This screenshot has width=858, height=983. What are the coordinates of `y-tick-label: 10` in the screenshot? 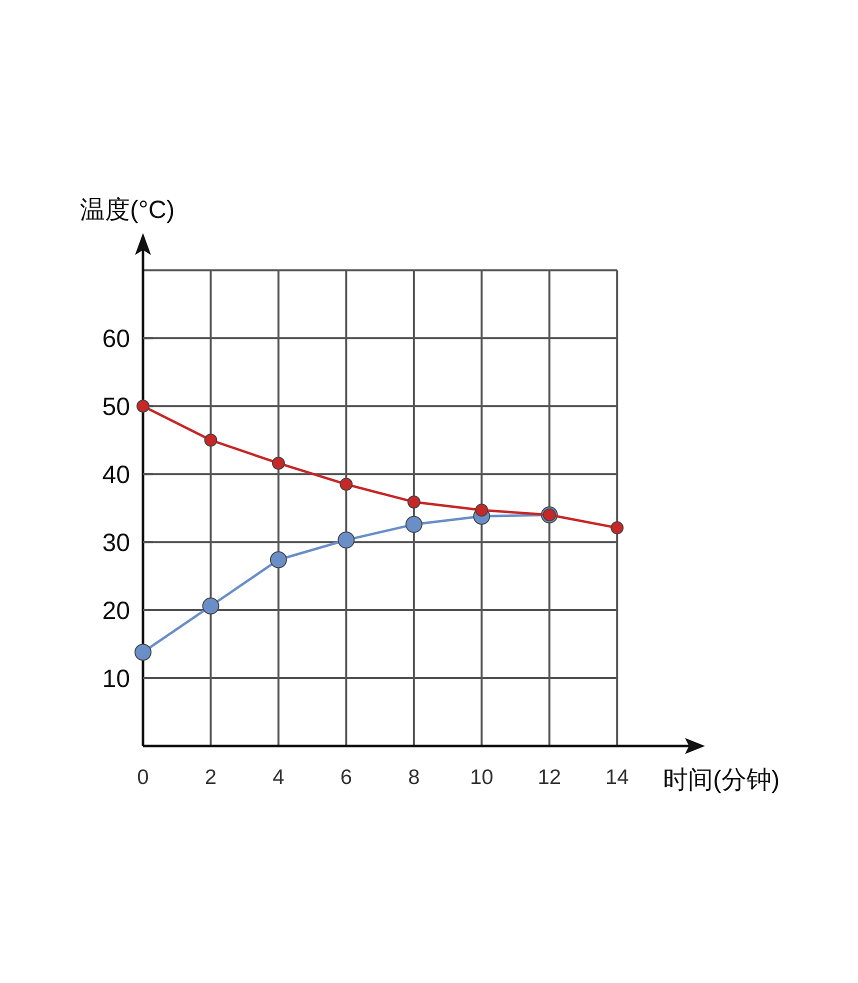 It's located at (116, 679).